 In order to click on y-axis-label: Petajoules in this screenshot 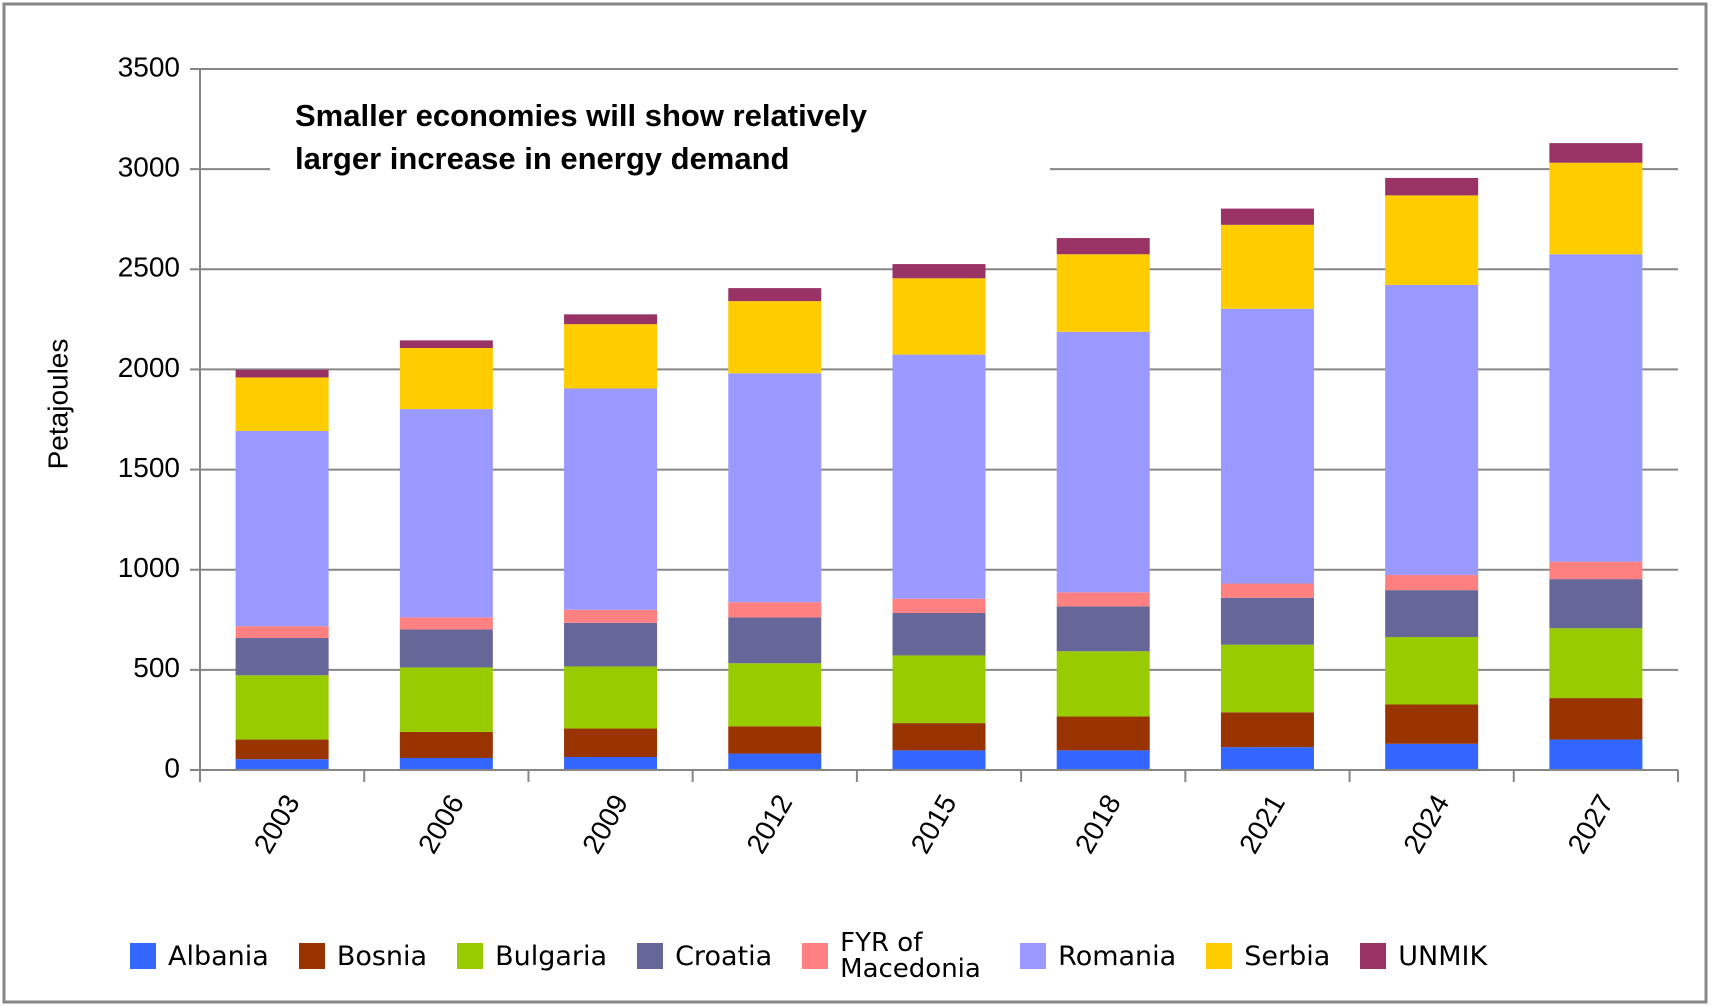, I will do `click(57, 404)`.